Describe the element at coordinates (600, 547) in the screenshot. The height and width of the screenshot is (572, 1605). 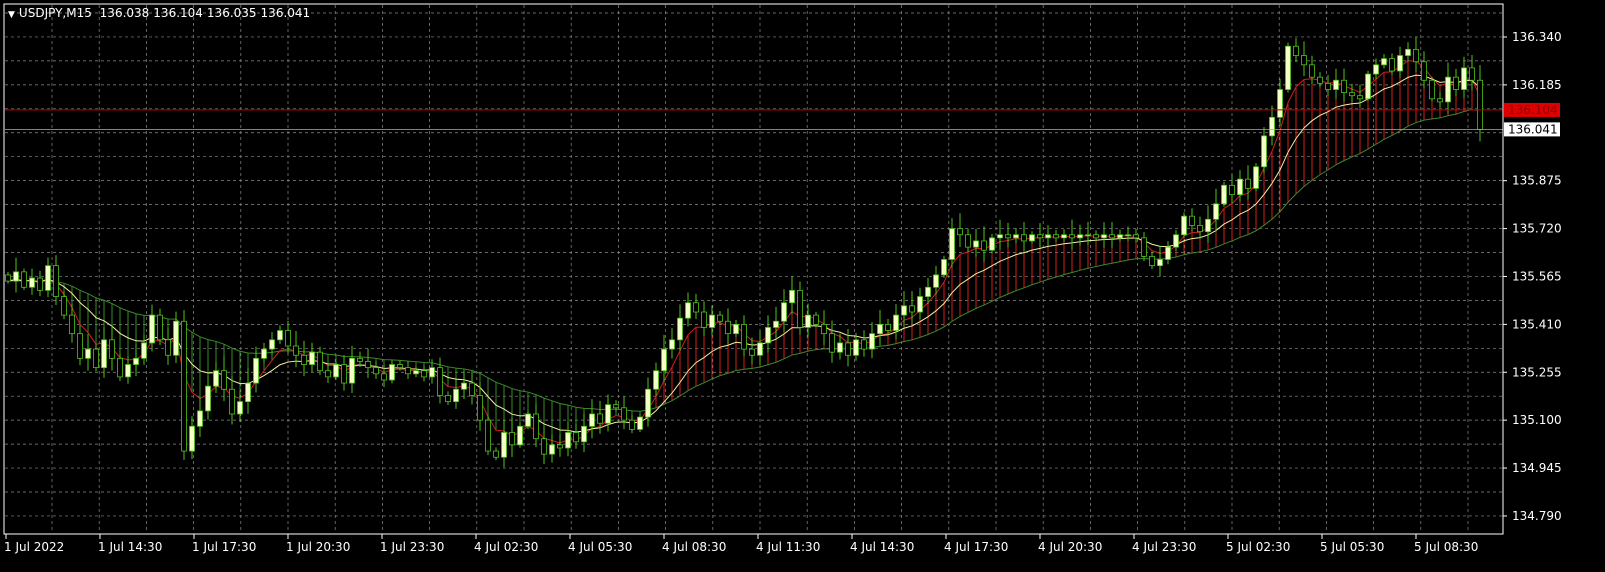
I see `time-tick-label: 4 Jul 05:30` at that location.